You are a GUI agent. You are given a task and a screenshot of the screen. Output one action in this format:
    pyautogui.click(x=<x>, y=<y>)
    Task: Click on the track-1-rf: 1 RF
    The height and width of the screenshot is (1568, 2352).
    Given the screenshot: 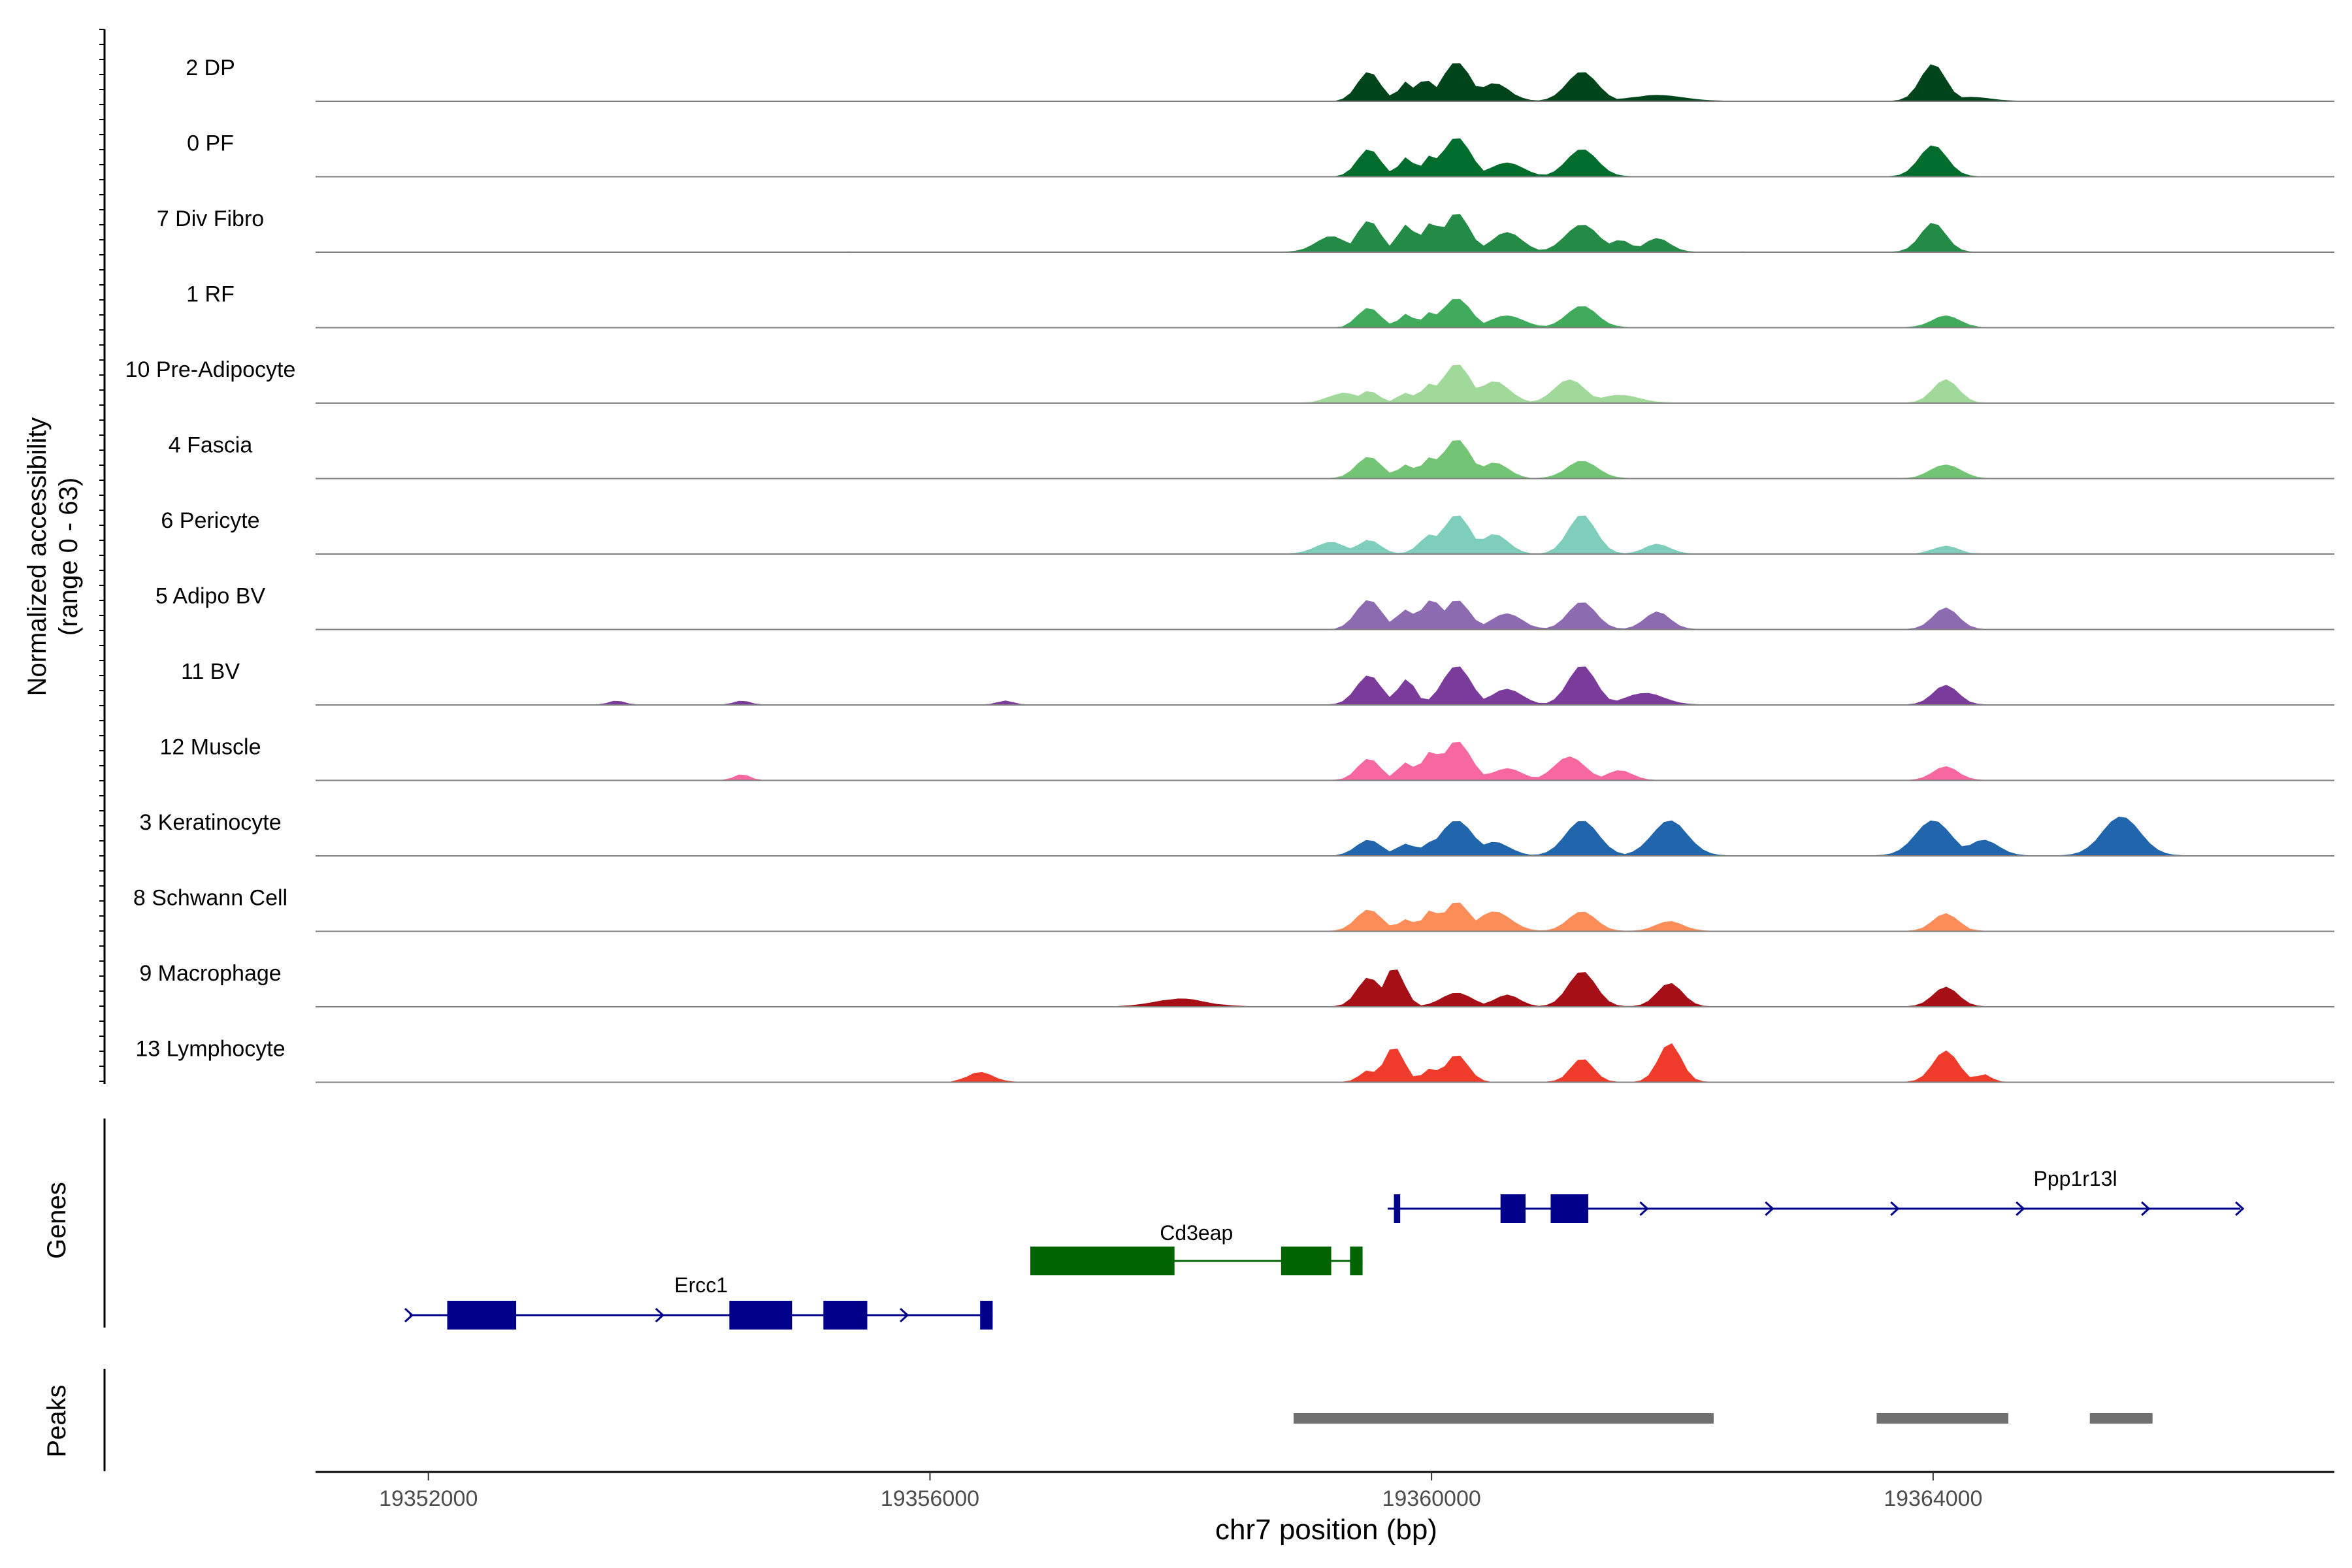 What is the action you would take?
    pyautogui.click(x=1260, y=305)
    